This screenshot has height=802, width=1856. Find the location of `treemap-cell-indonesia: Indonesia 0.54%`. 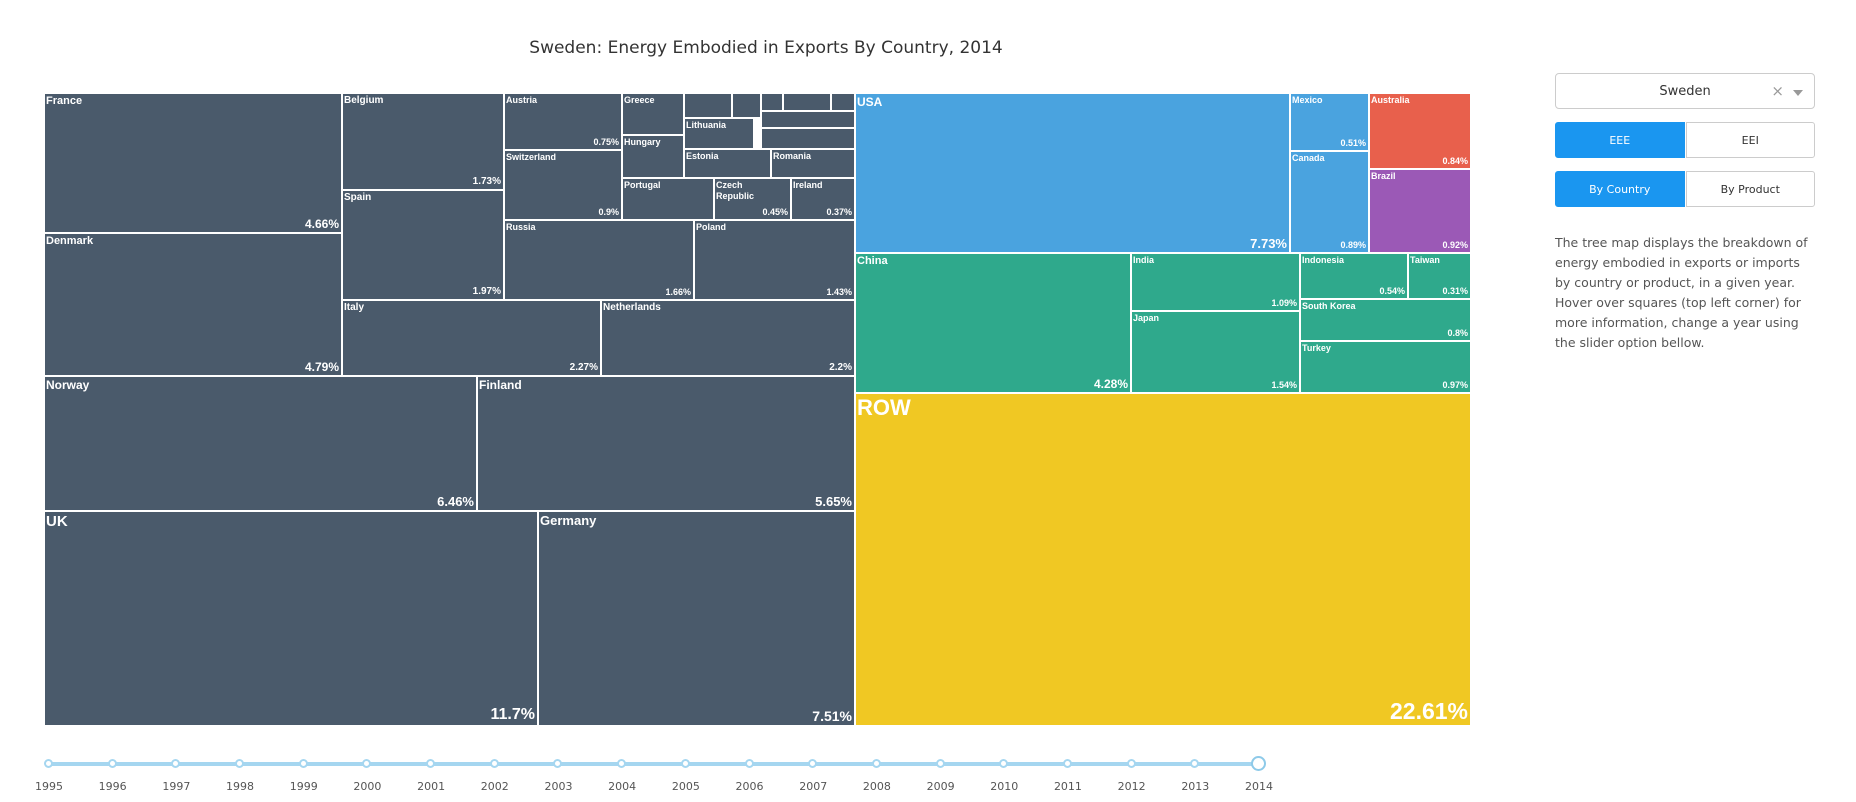

treemap-cell-indonesia: Indonesia 0.54% is located at coordinates (1354, 276).